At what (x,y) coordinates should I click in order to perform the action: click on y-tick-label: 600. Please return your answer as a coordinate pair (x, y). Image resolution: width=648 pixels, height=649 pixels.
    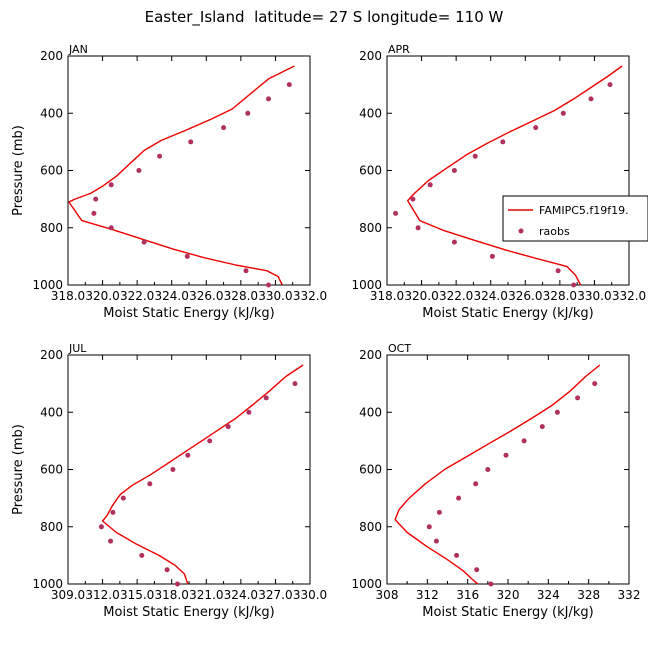
    Looking at the image, I should click on (51, 470).